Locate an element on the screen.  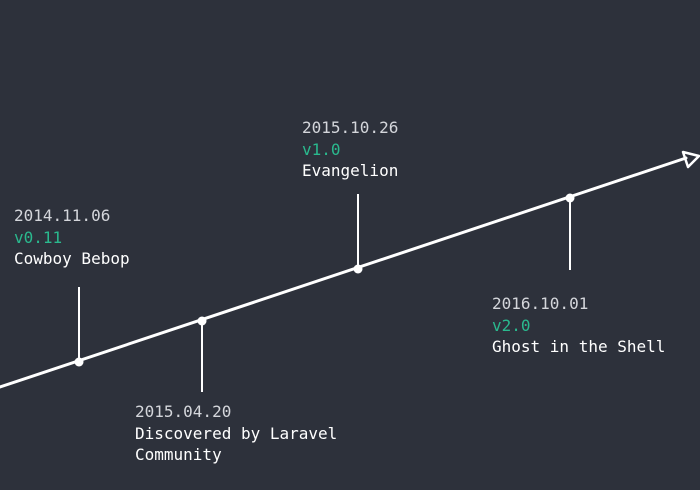
event-name: Evangelion is located at coordinates (350, 170).